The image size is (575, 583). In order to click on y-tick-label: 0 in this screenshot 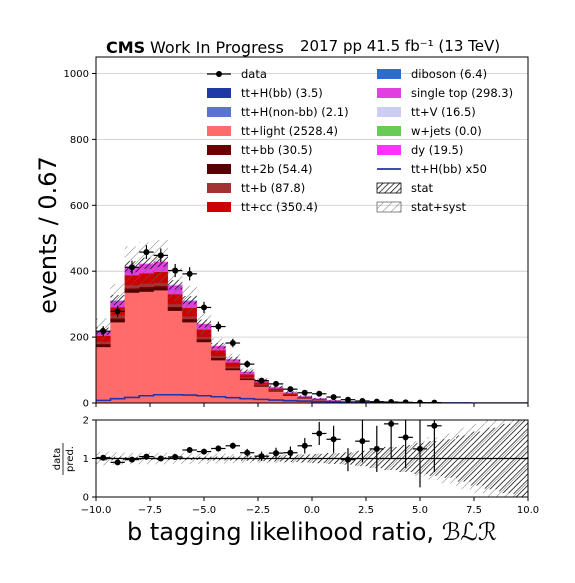, I will do `click(86, 404)`.